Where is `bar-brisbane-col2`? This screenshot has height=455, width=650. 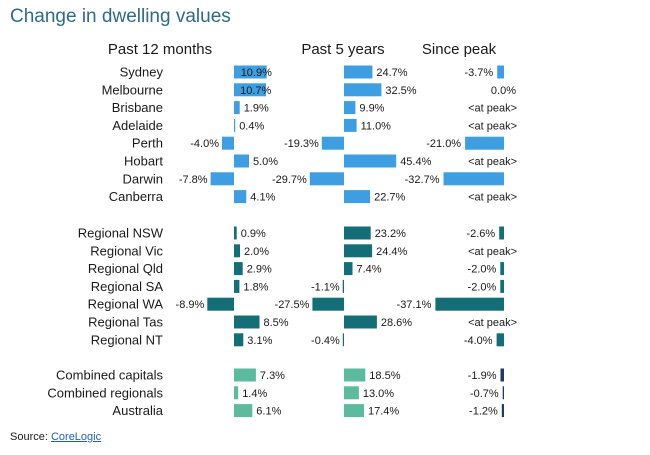
bar-brisbane-col2 is located at coordinates (350, 108).